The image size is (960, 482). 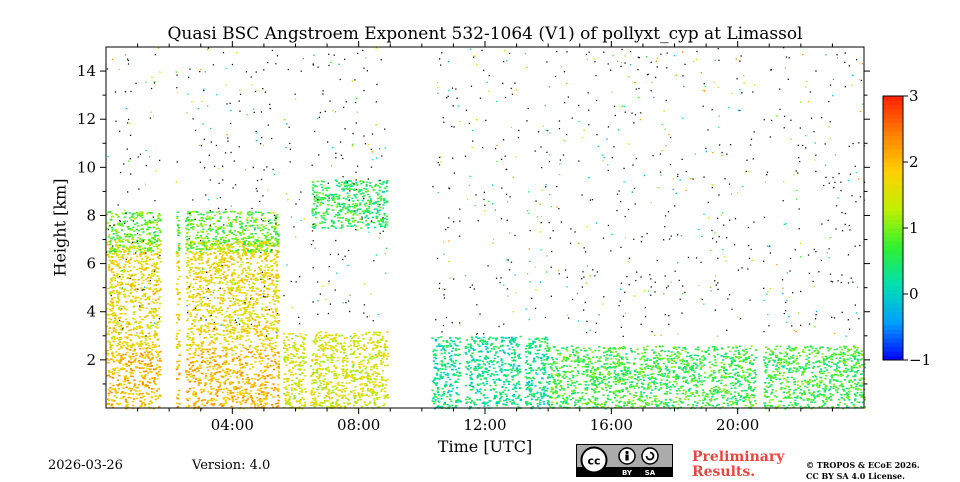 I want to click on x-tick-label: 16:00, so click(x=611, y=425).